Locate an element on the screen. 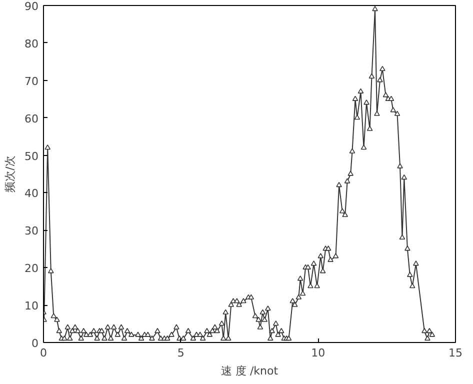 This screenshot has height=384, width=473. y-tick-label: 80 is located at coordinates (31, 43).